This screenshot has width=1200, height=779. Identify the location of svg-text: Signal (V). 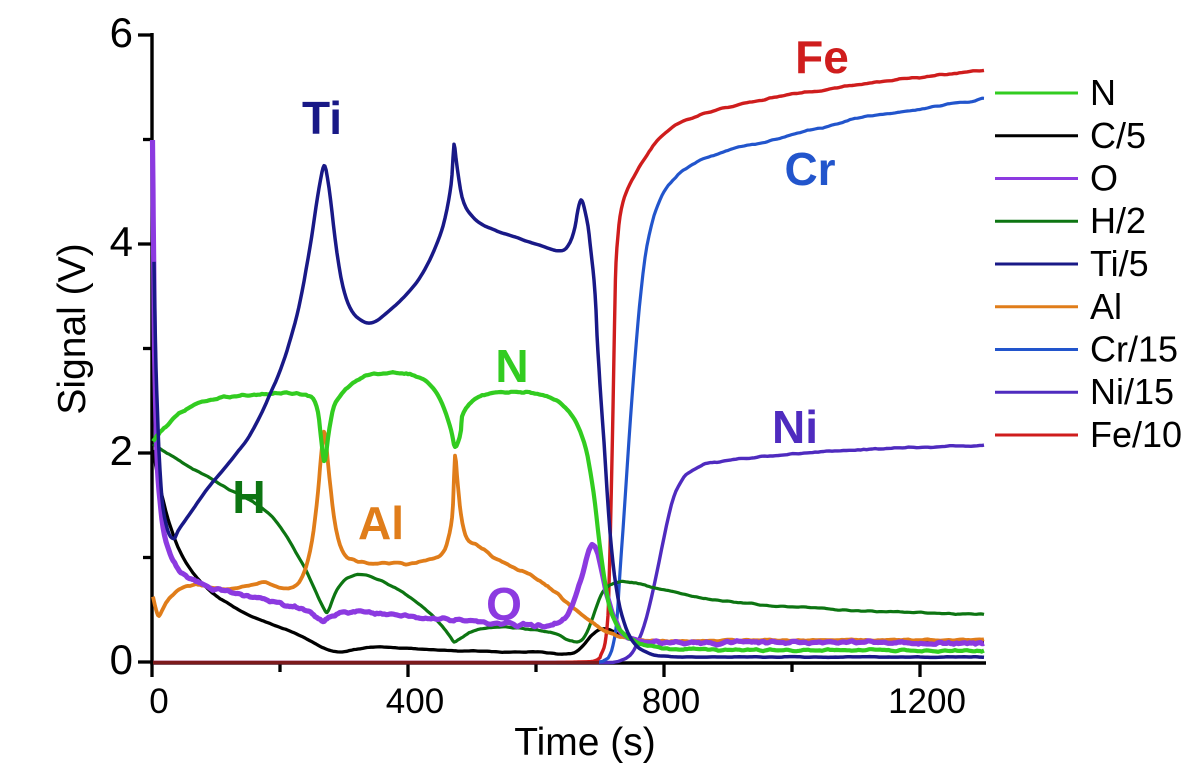
(72, 328).